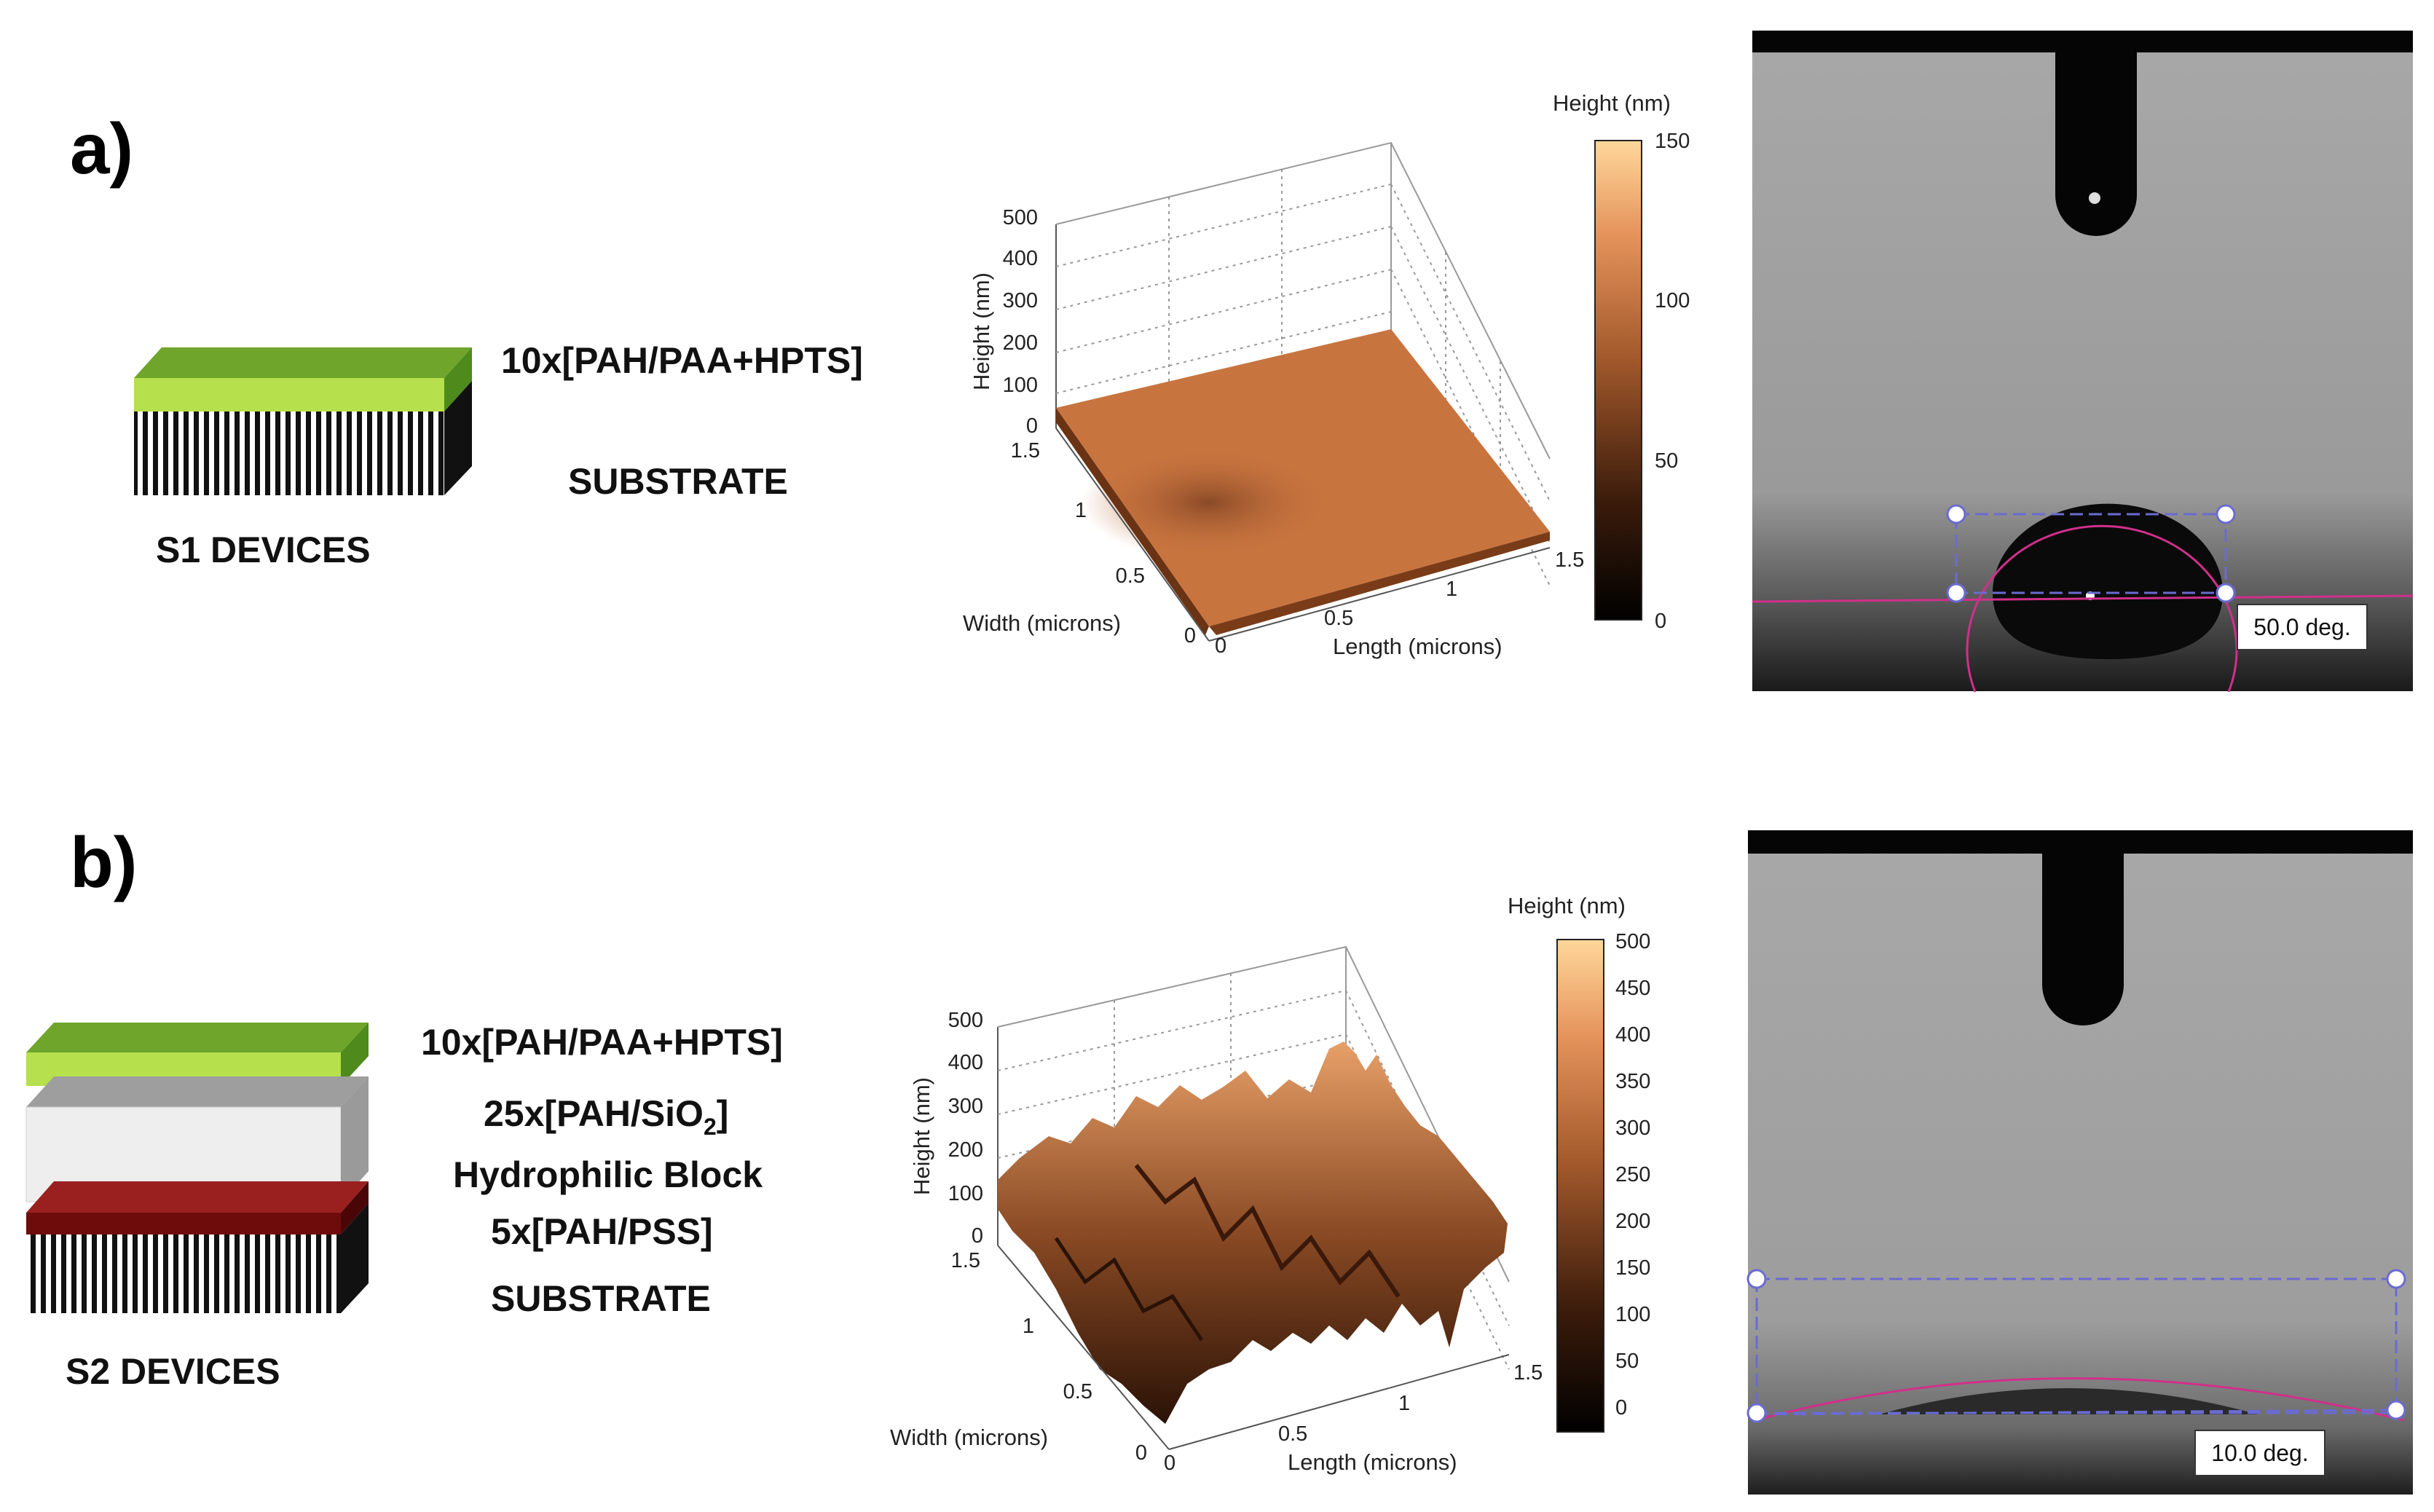  Describe the element at coordinates (355, 1139) in the screenshot. I see `hydrophilic-block-side` at that location.